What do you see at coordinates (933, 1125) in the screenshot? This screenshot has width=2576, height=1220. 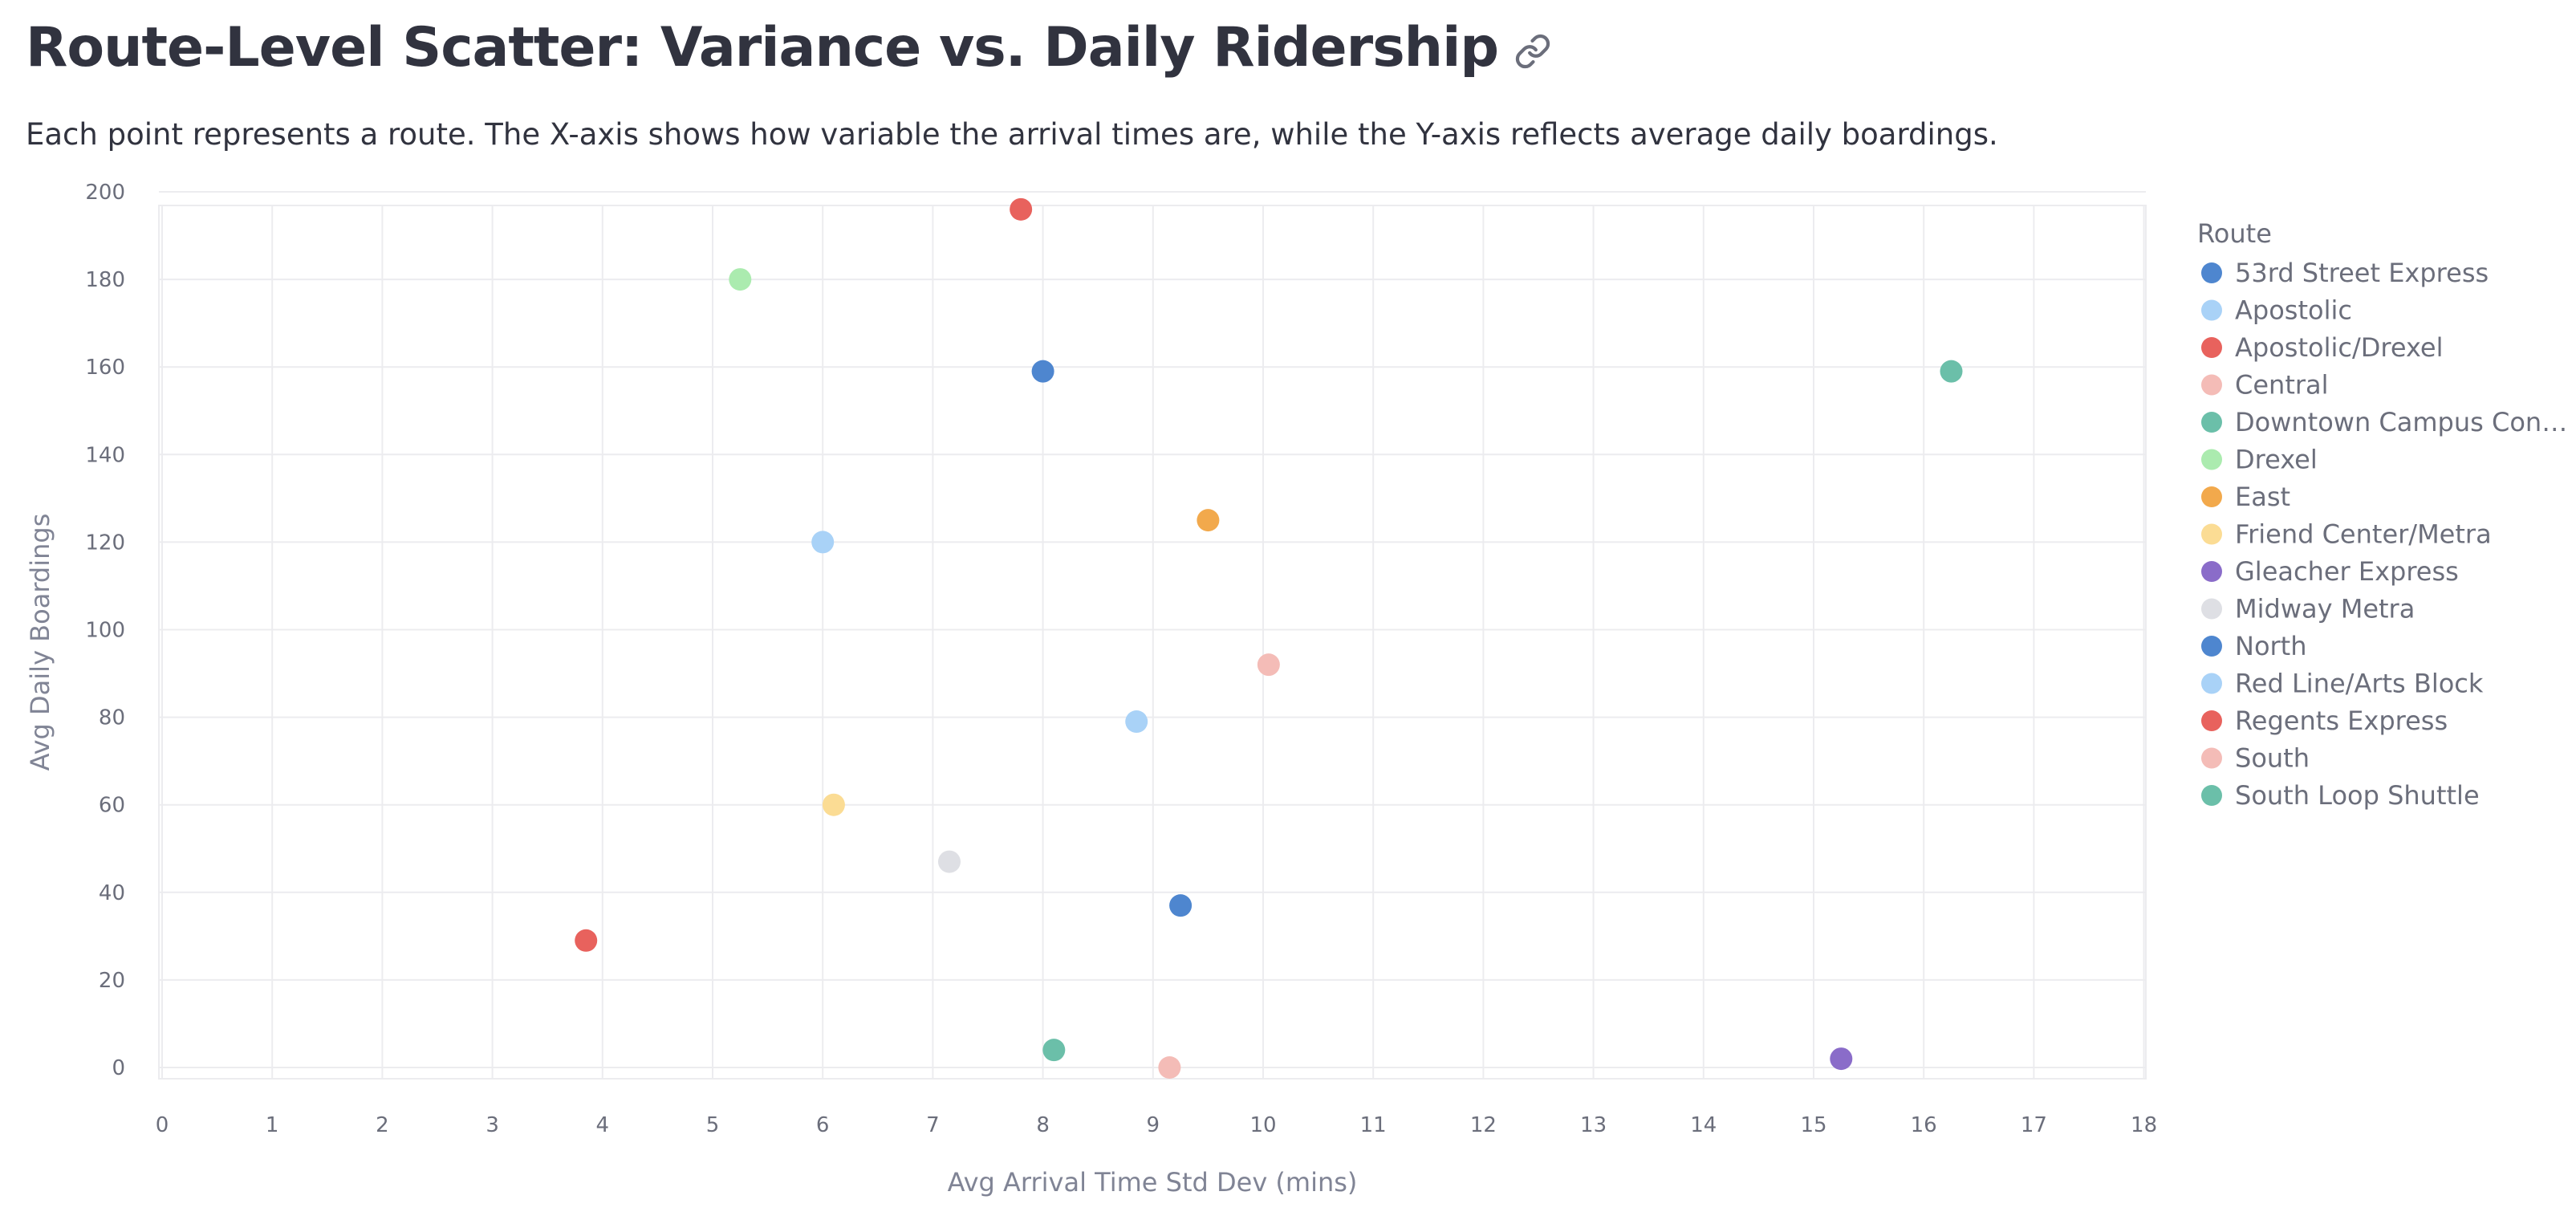 I see `x-tick-label: 7` at bounding box center [933, 1125].